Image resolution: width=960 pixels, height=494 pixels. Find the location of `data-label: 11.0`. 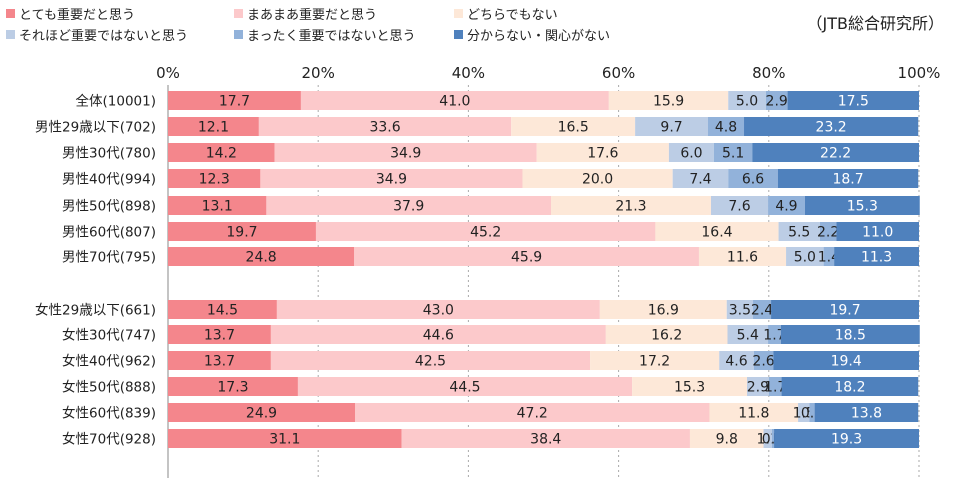

data-label: 11.0 is located at coordinates (877, 233).